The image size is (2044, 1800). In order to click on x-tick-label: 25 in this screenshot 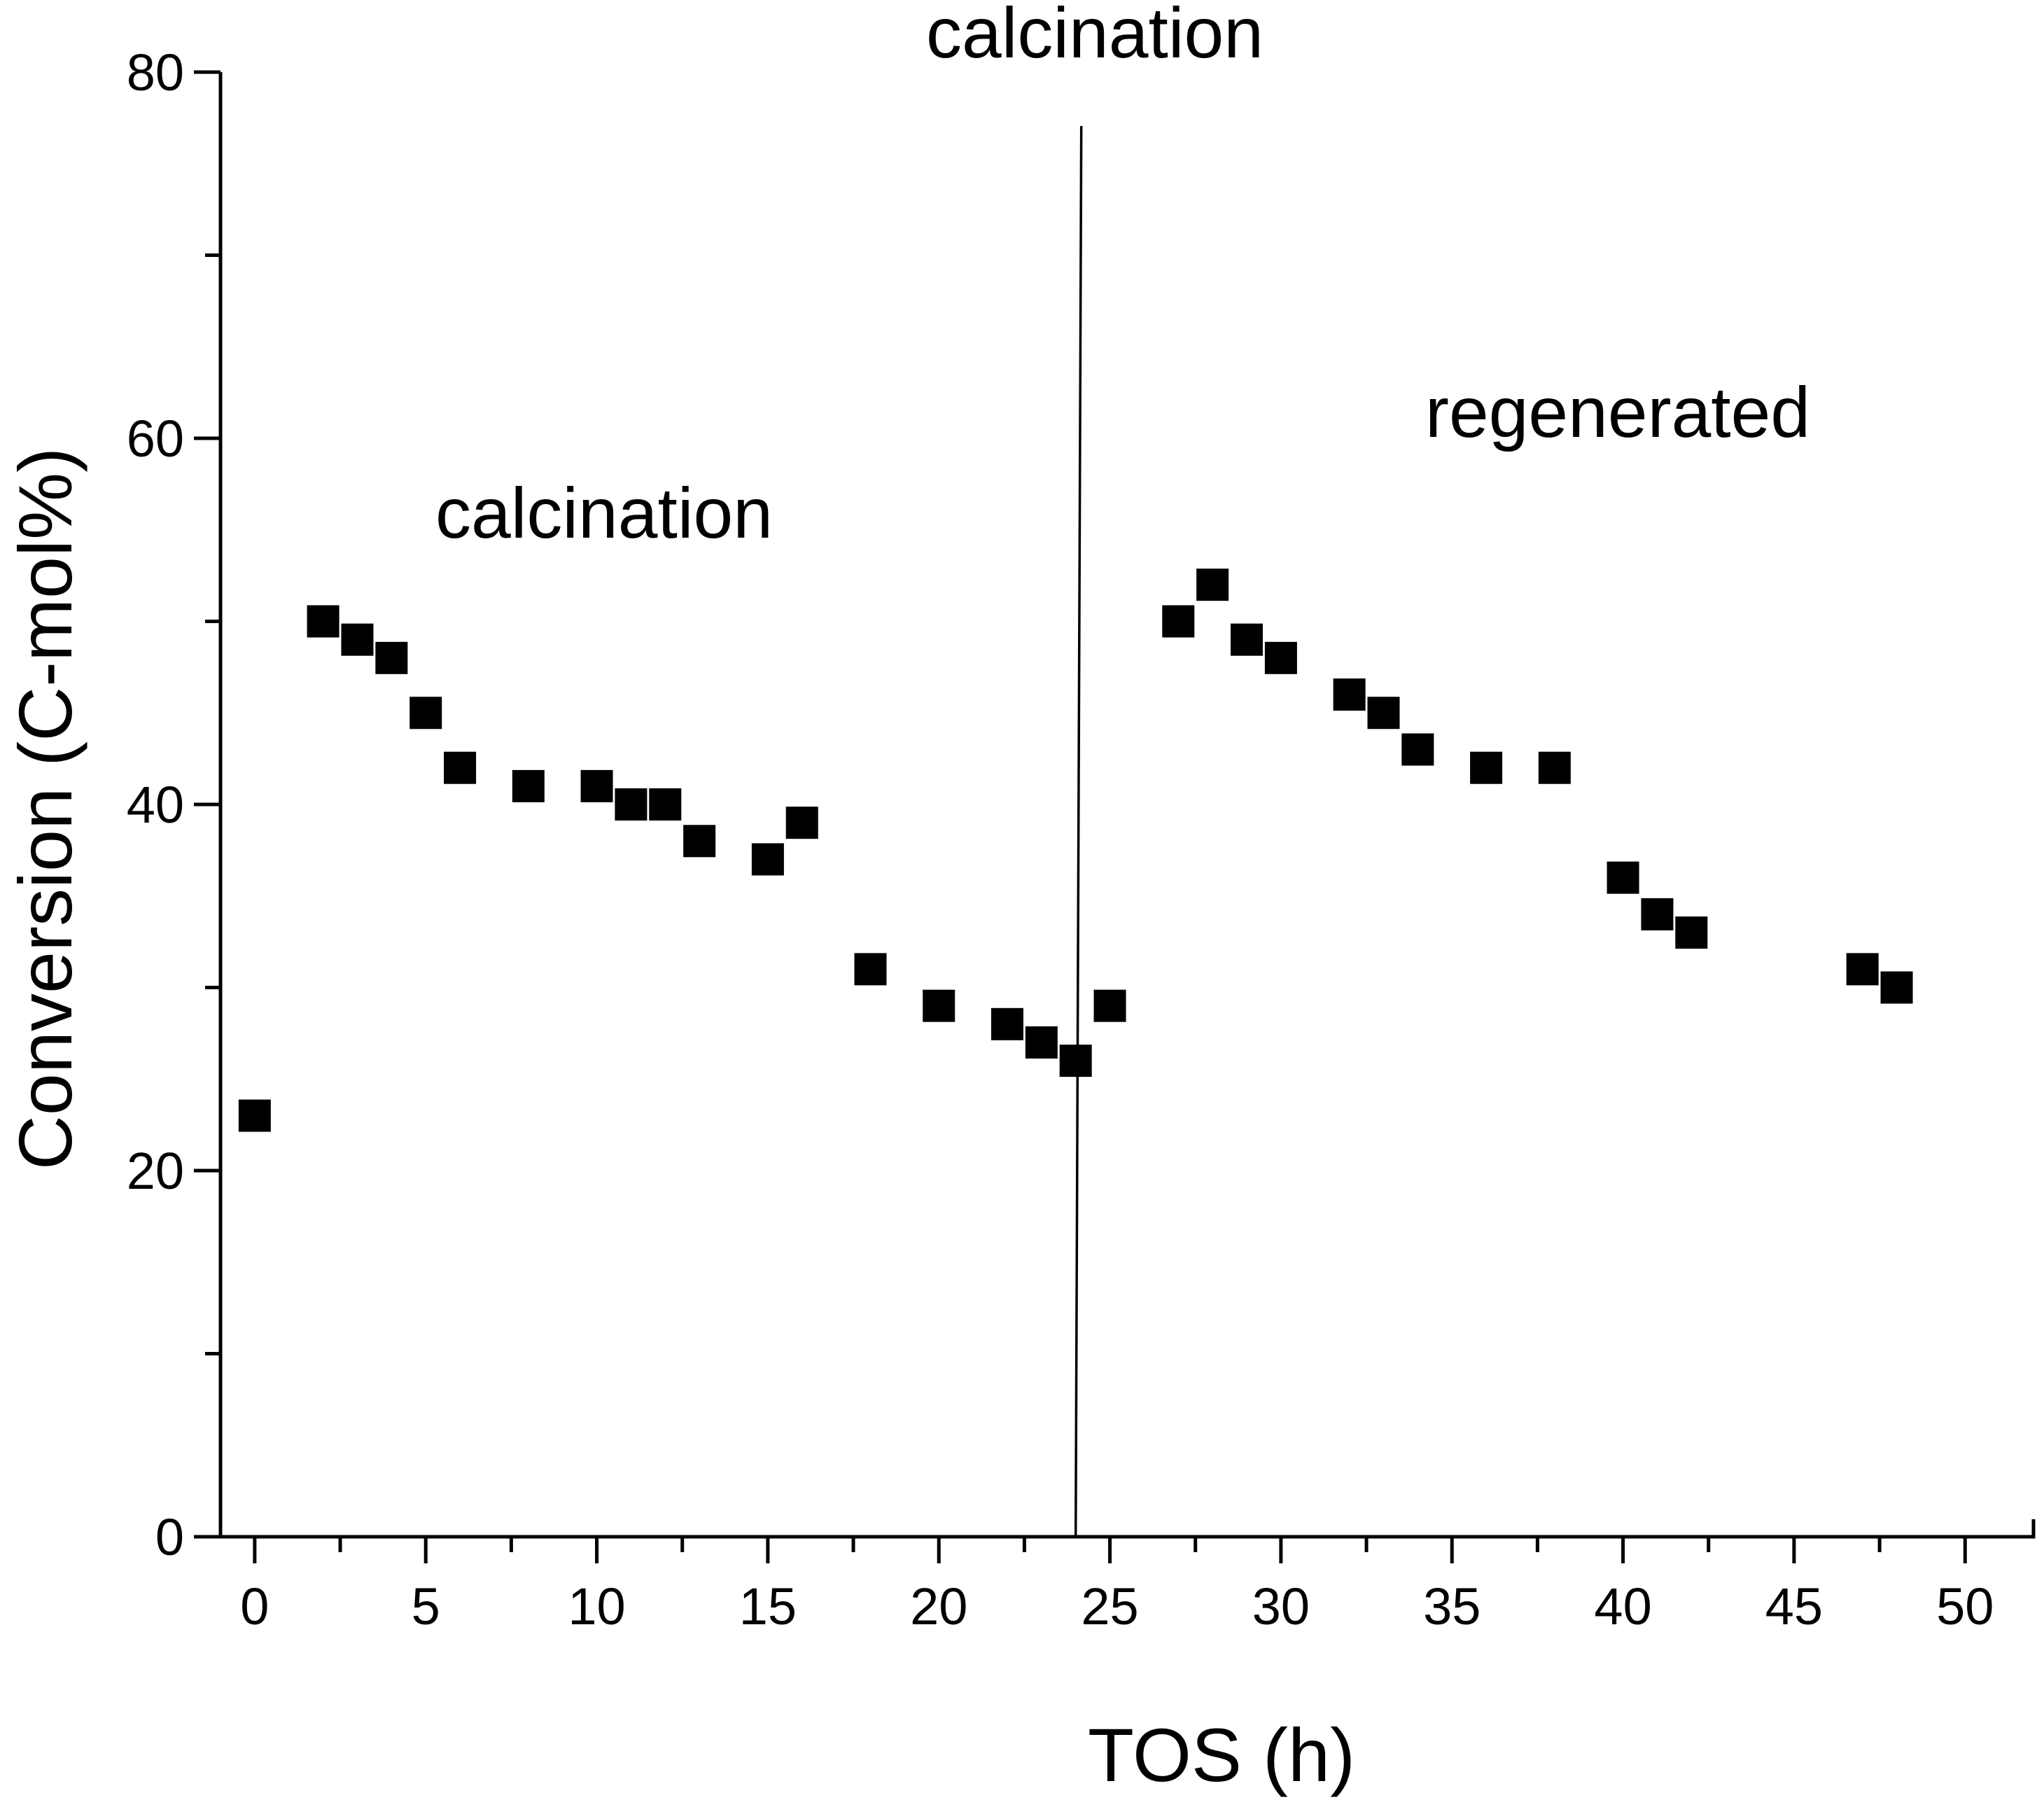, I will do `click(1109, 1606)`.